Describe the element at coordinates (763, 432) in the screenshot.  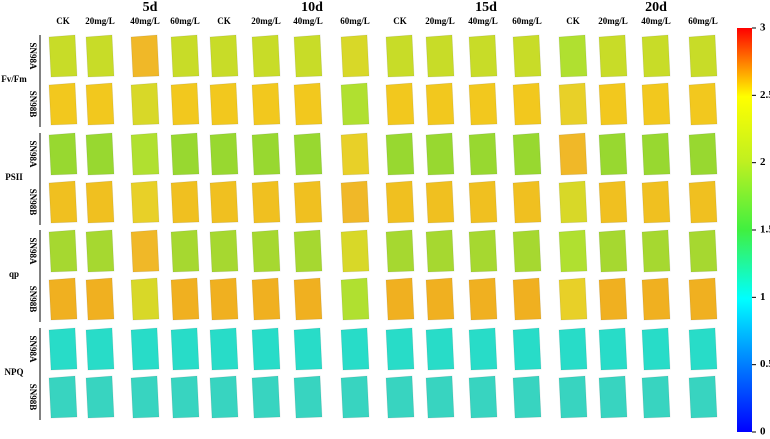
I see `colorbar-tick-label: 0` at that location.